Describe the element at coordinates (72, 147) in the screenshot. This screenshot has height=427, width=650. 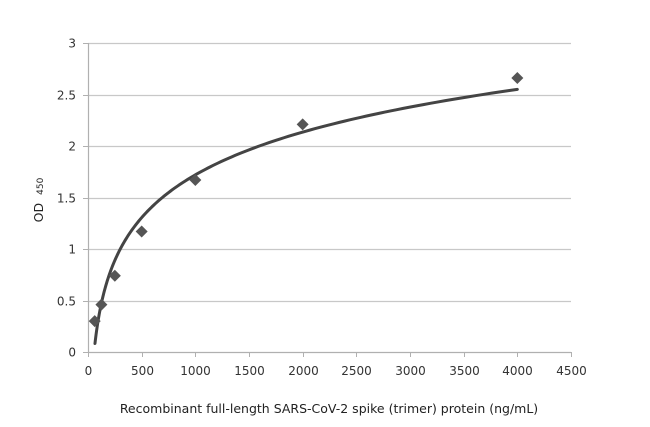
I see `y-tick-label: 2` at that location.